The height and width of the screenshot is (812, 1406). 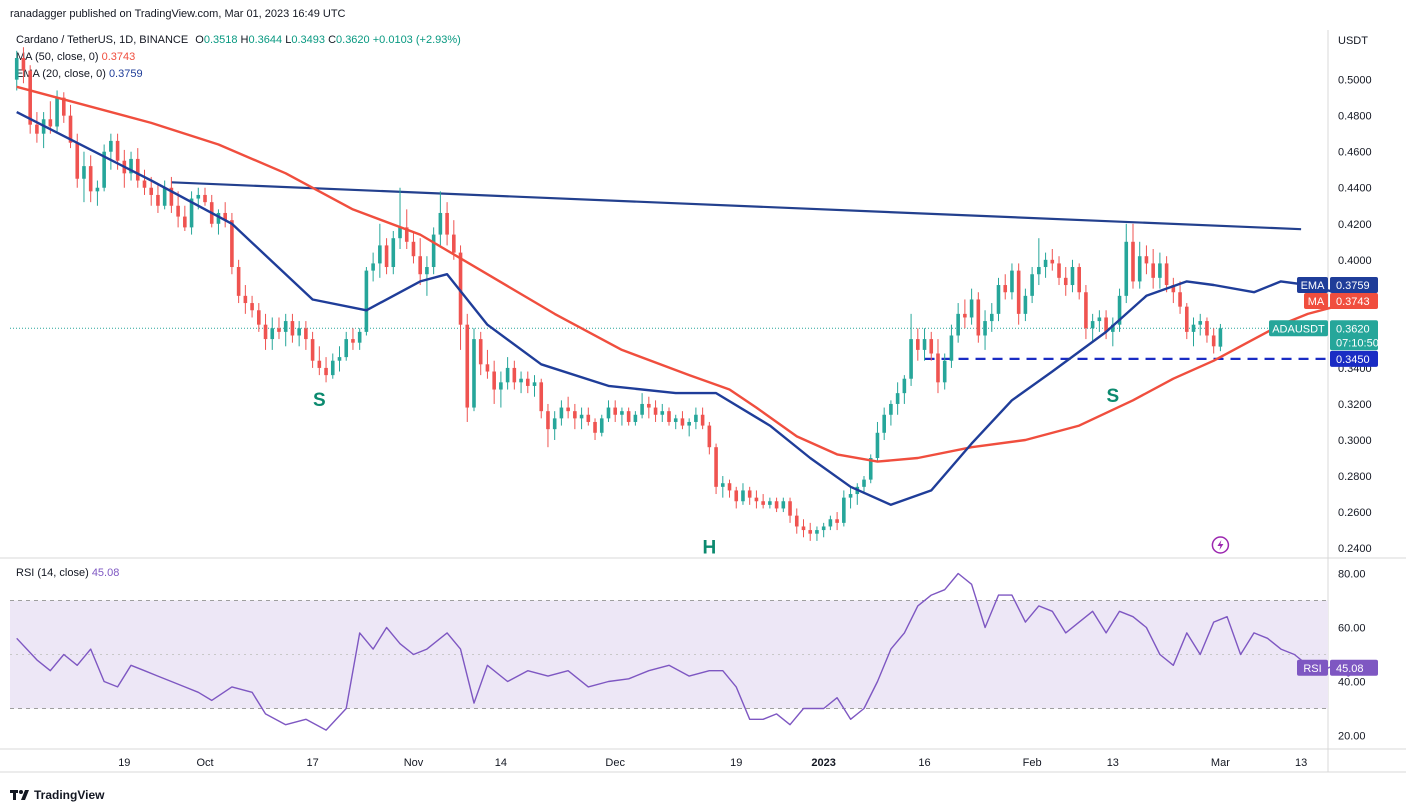 What do you see at coordinates (319, 400) in the screenshot?
I see `pattern-annotation-label: S` at bounding box center [319, 400].